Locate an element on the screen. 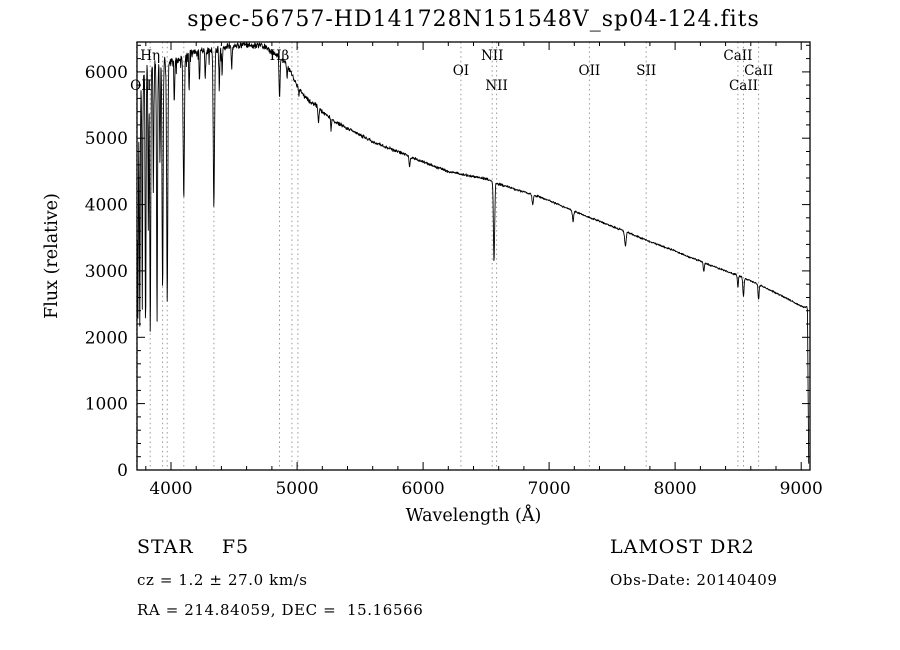 The width and height of the screenshot is (900, 650). svg-text: 7000 is located at coordinates (548, 489).